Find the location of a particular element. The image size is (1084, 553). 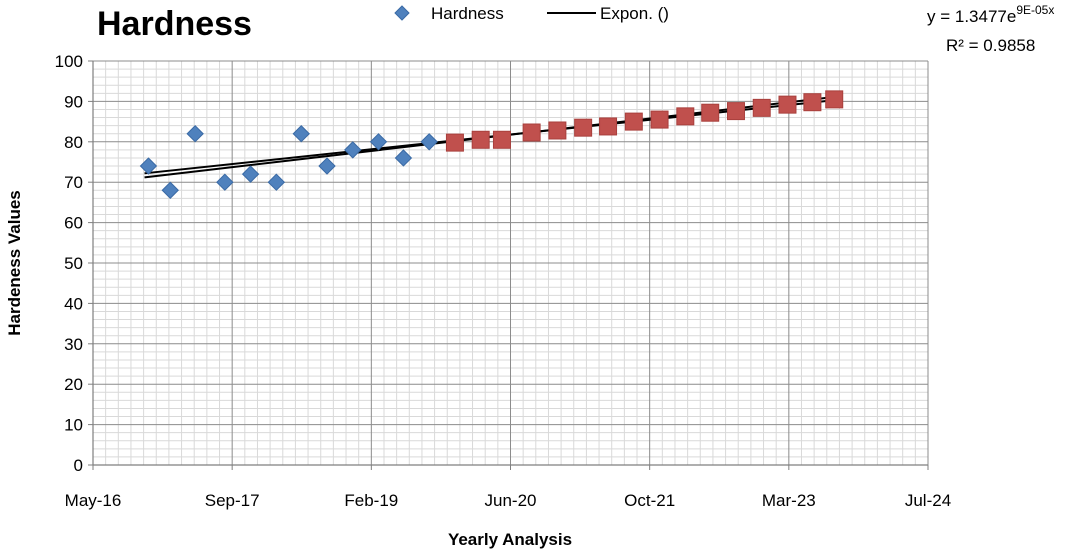

trendlines is located at coordinates (491, 137).